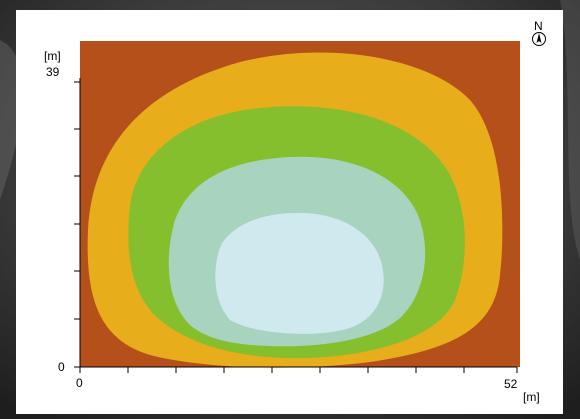 The width and height of the screenshot is (580, 419). I want to click on y-unit-label: [m], so click(52, 56).